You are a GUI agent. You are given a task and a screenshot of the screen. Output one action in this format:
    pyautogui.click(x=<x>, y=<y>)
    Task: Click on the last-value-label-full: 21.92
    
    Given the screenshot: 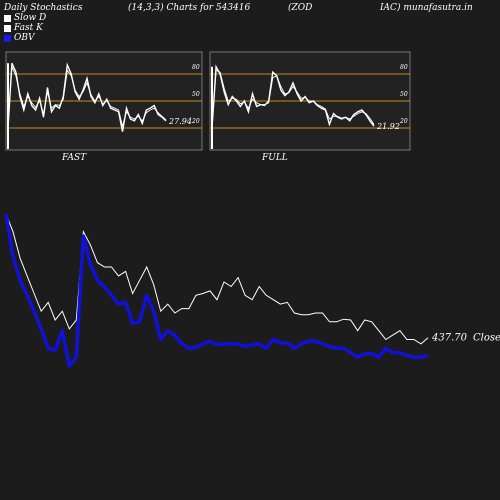 What is the action you would take?
    pyautogui.click(x=388, y=126)
    